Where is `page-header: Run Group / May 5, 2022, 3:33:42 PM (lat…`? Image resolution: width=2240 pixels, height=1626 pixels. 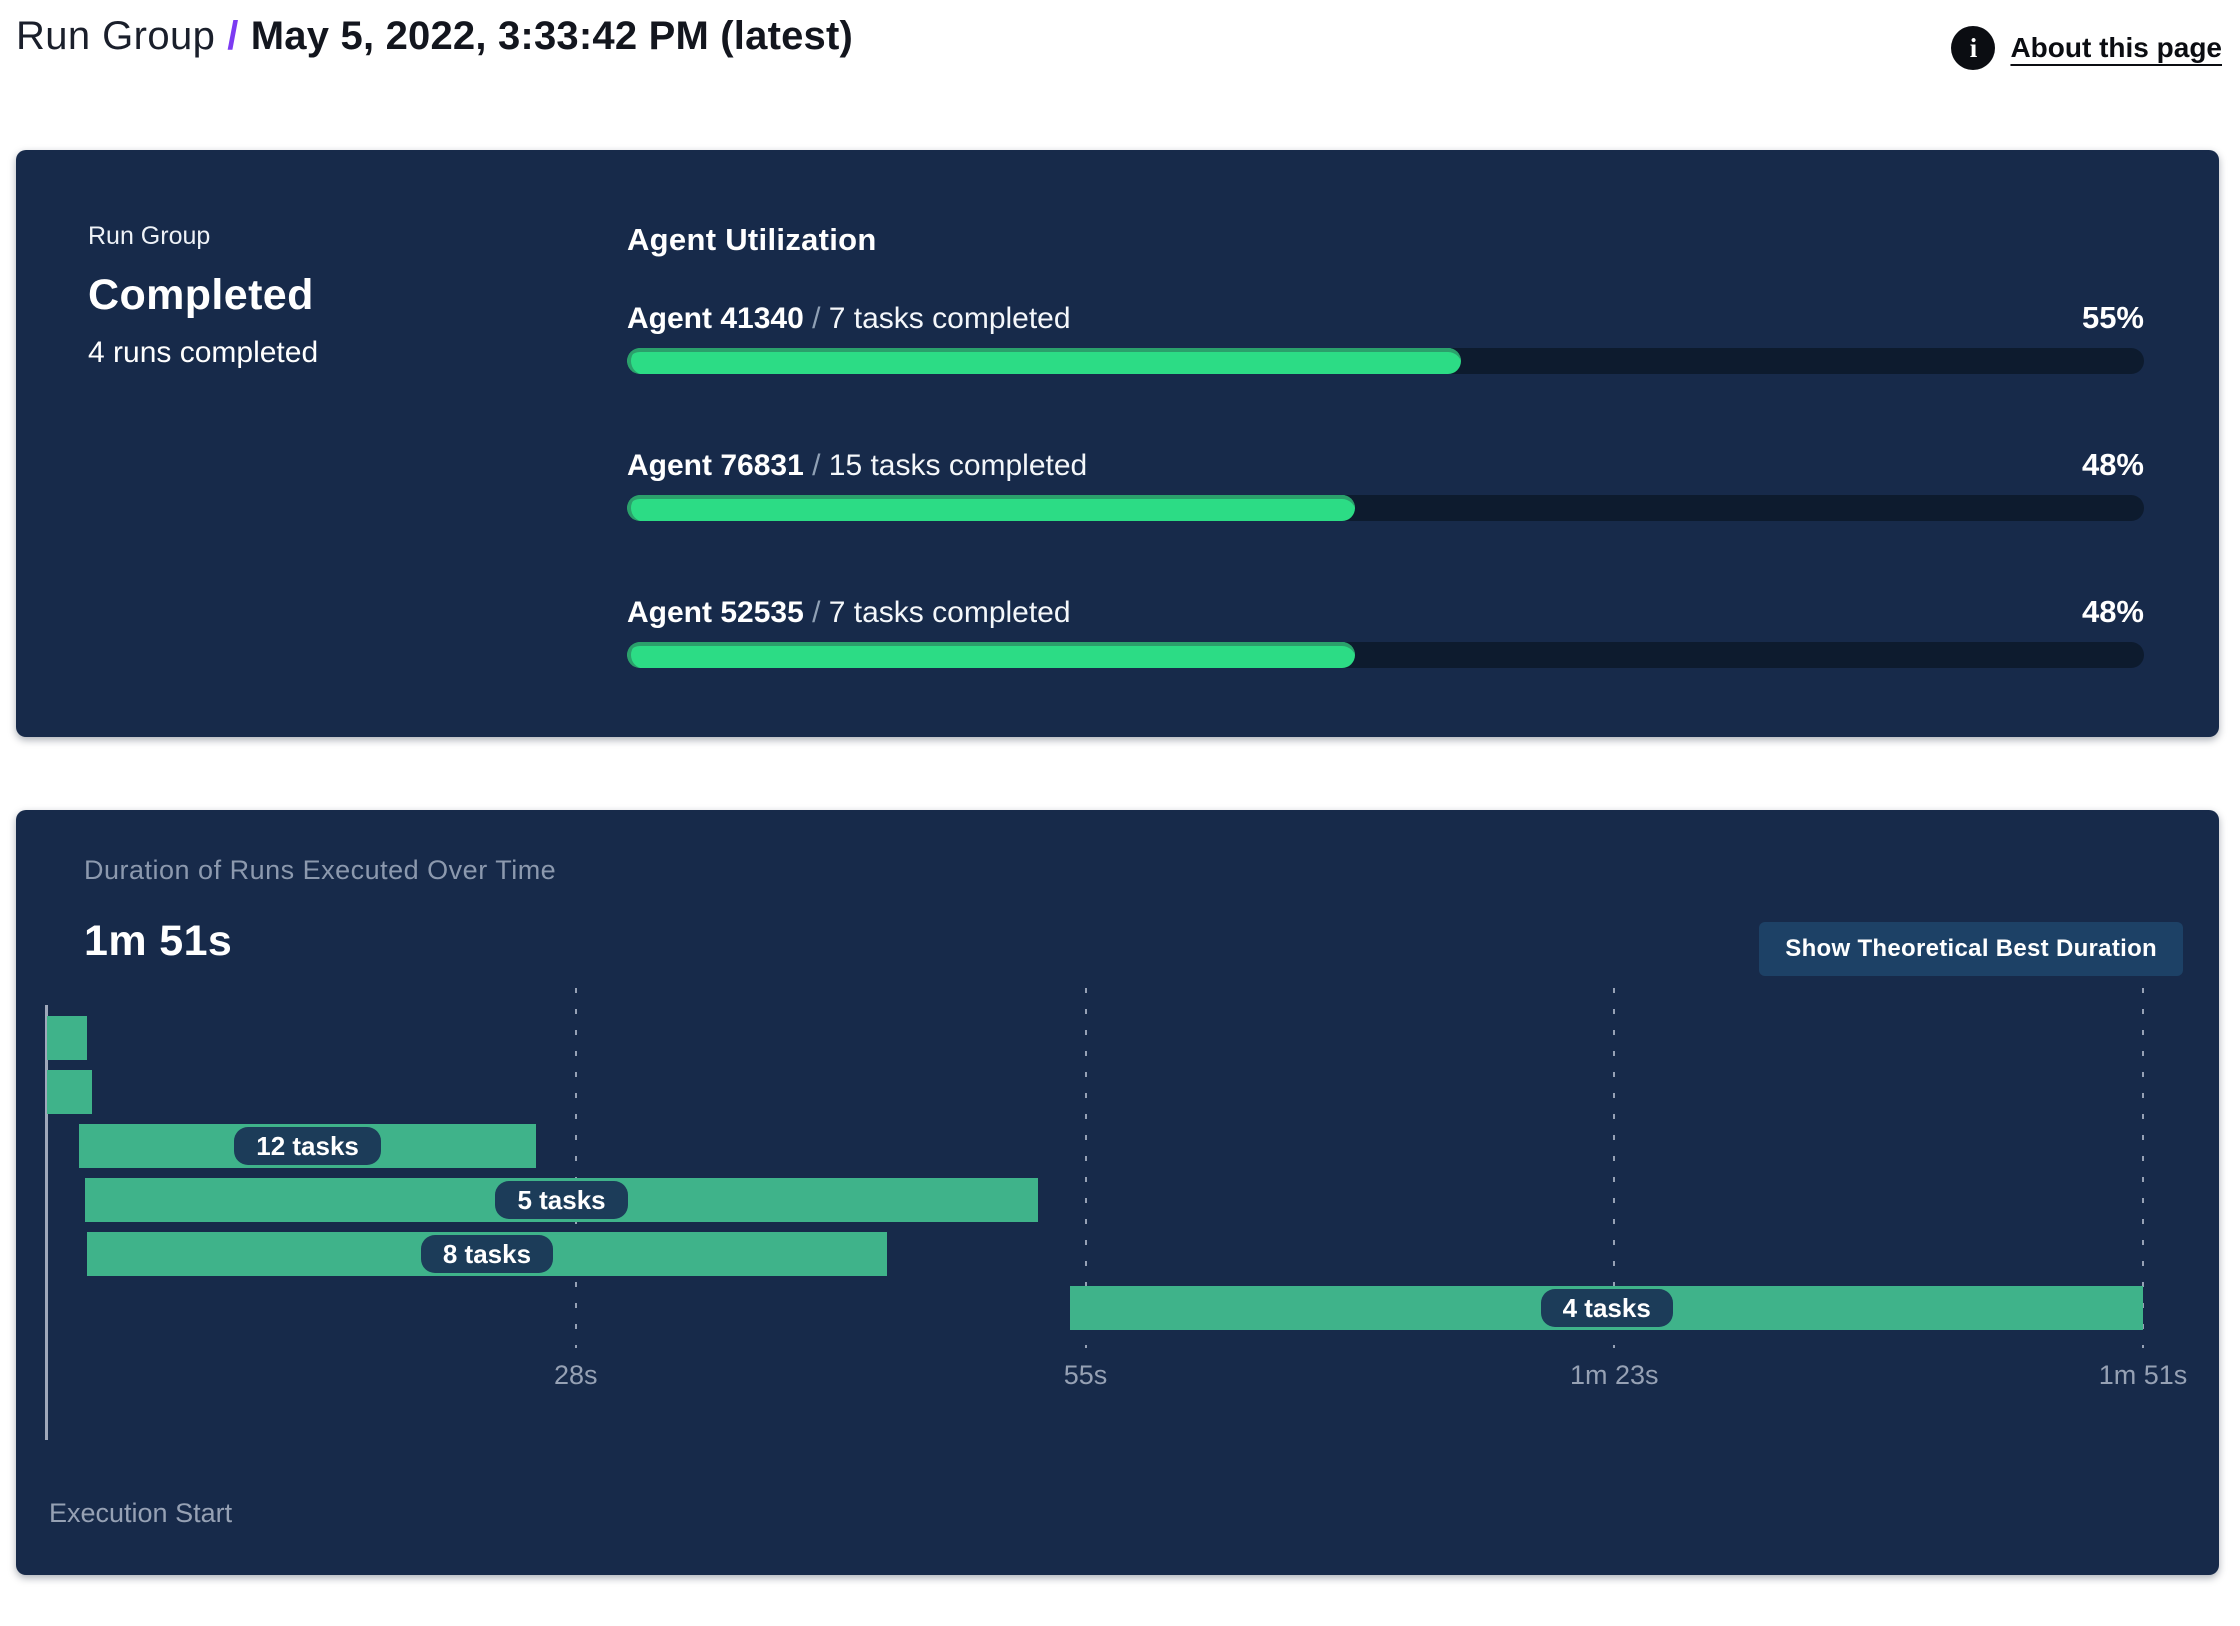 page-header: Run Group / May 5, 2022, 3:33:42 PM (lat… is located at coordinates (1120, 75).